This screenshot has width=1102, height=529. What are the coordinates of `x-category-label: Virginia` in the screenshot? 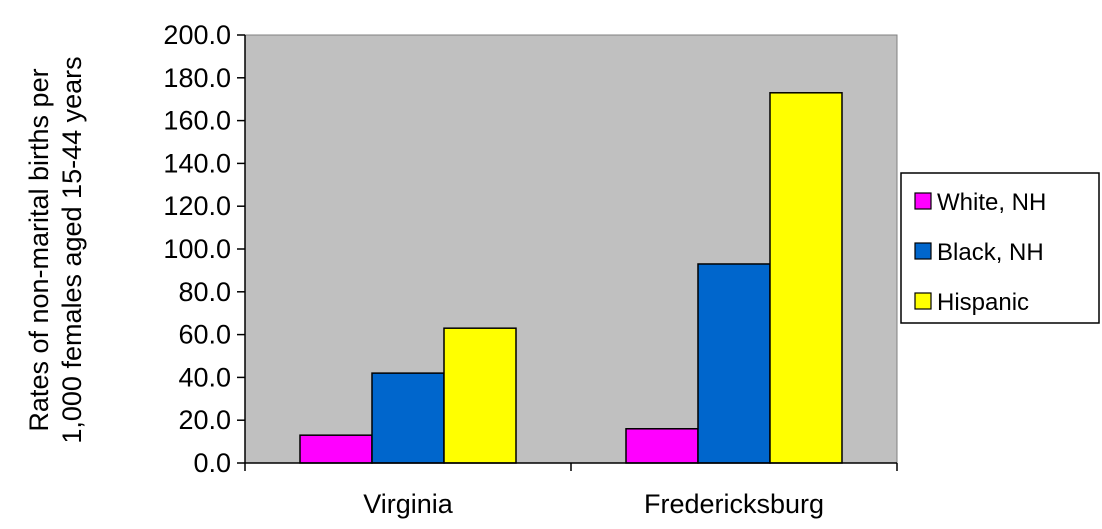 It's located at (408, 504).